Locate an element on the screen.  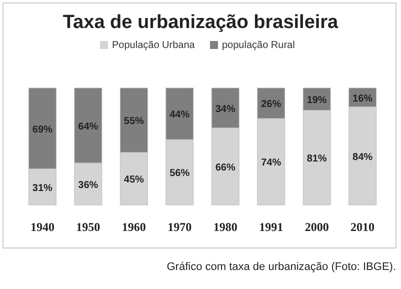
data-label: 45% is located at coordinates (134, 180).